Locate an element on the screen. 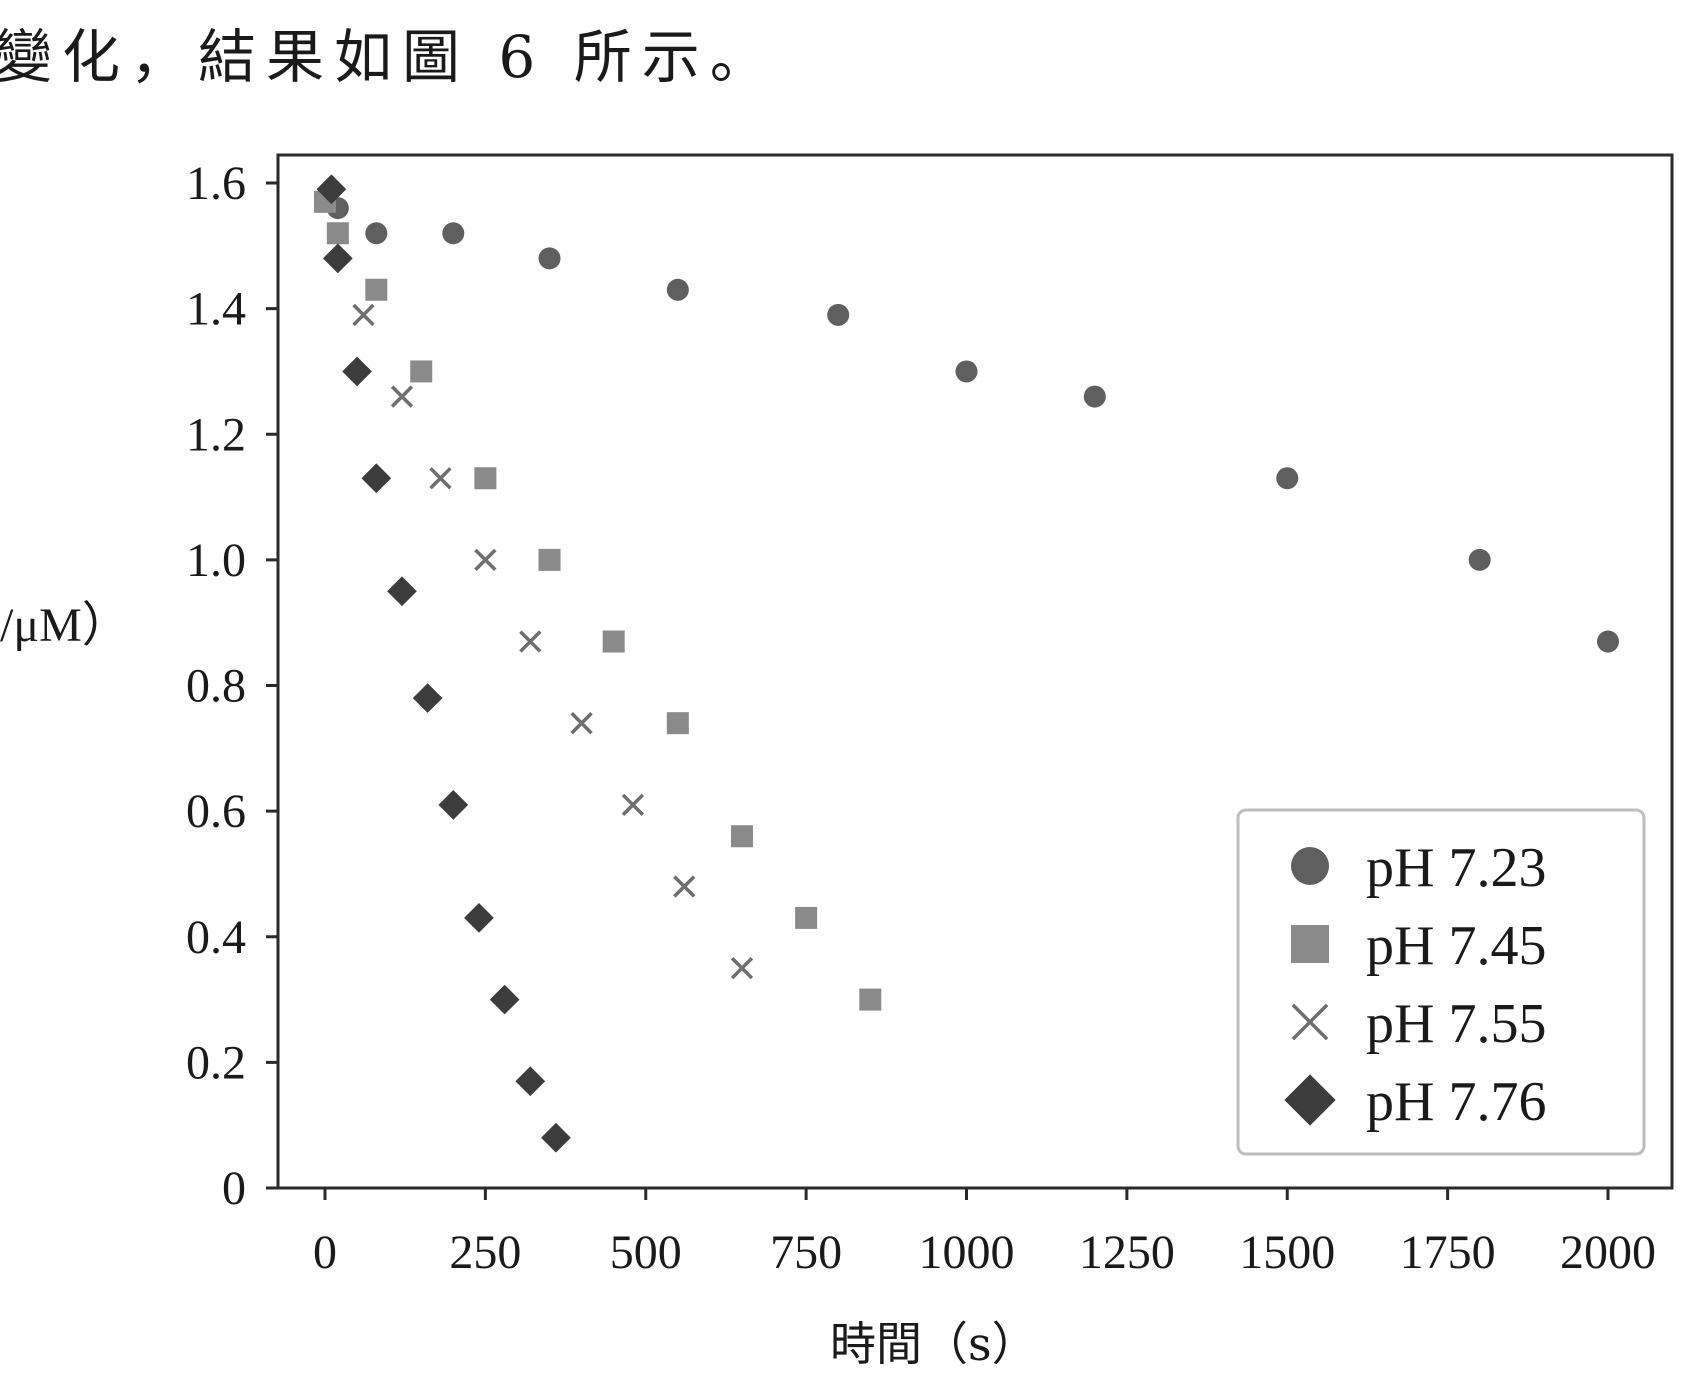 Image resolution: width=1700 pixels, height=1374 pixels. y-tick-label: 0.8 is located at coordinates (216, 686).